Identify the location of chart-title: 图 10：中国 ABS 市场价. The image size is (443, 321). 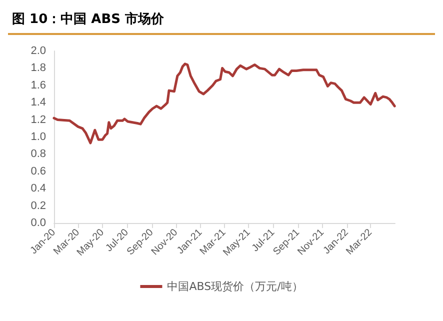
(221, 21).